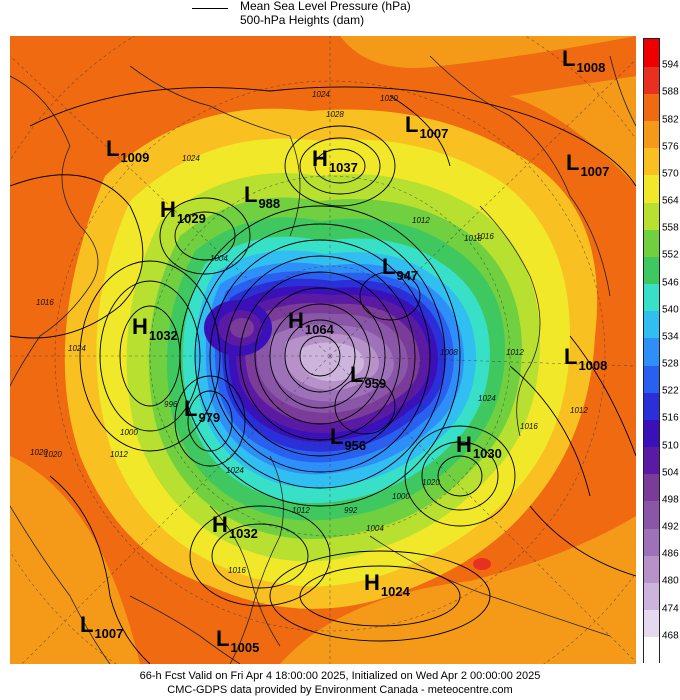  Describe the element at coordinates (670, 174) in the screenshot. I see `colorbar-tick-label: 570` at that location.